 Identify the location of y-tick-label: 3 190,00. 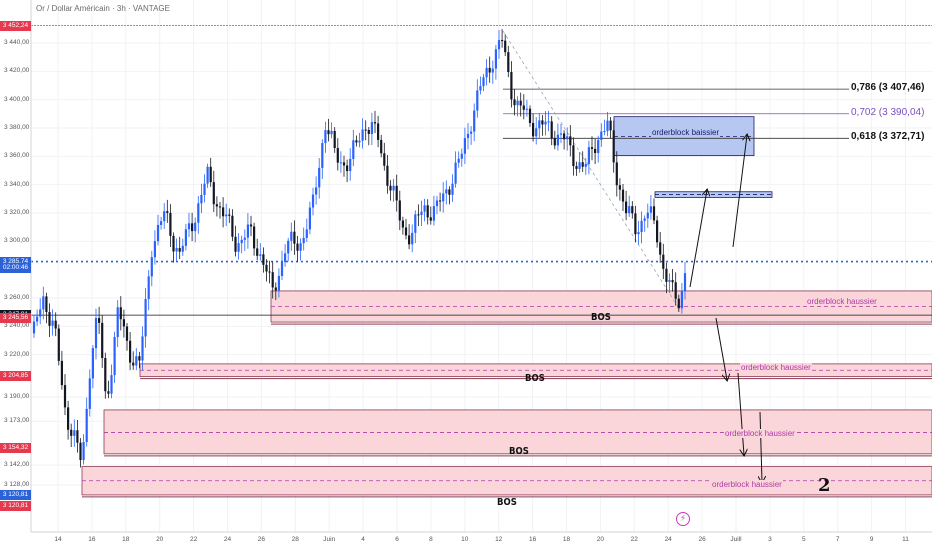
(17, 397).